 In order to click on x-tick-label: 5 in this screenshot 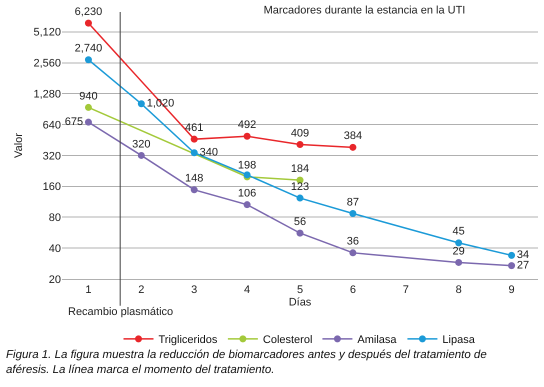, I will do `click(300, 290)`.